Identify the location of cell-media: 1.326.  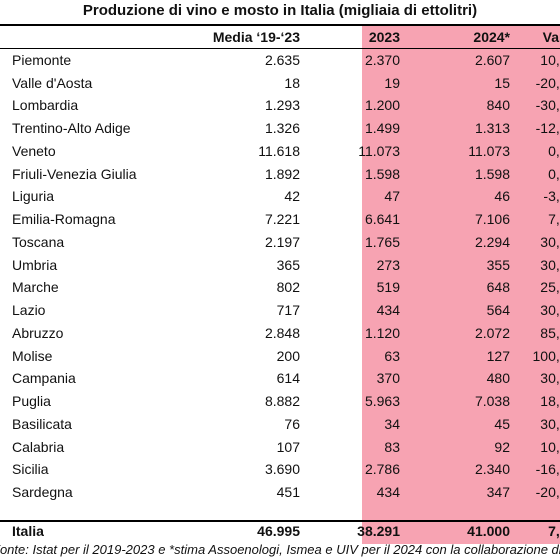
(282, 128).